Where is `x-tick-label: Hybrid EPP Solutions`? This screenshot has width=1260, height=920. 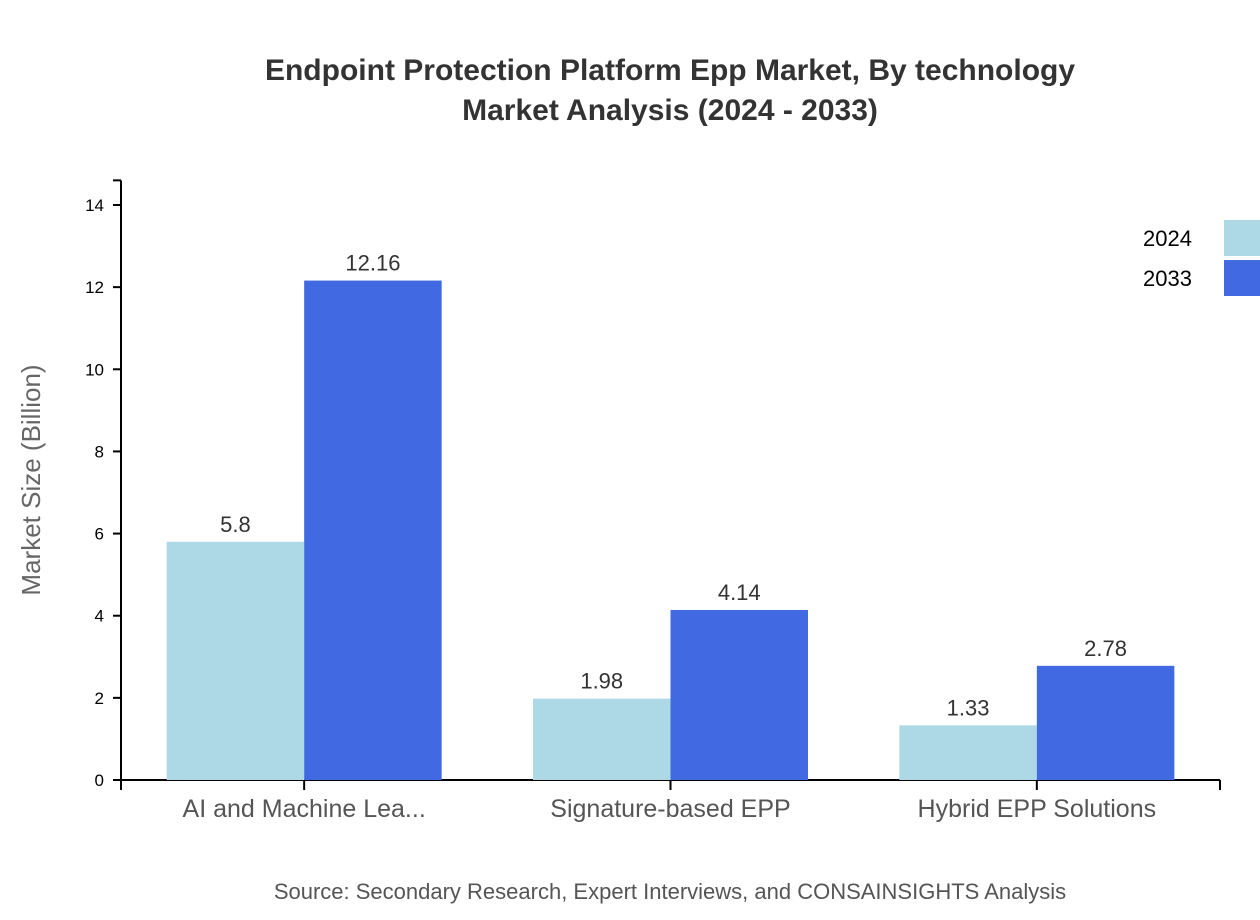 x-tick-label: Hybrid EPP Solutions is located at coordinates (1037, 809).